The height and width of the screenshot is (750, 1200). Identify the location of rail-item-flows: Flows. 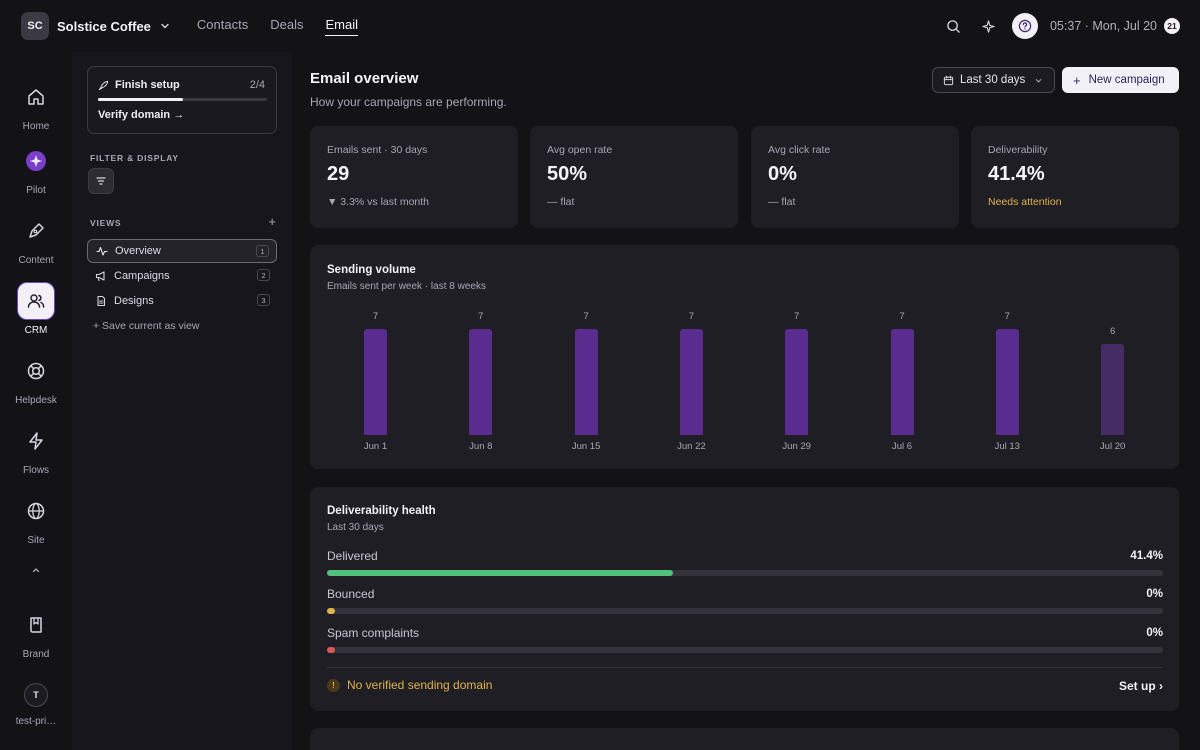
(36, 449).